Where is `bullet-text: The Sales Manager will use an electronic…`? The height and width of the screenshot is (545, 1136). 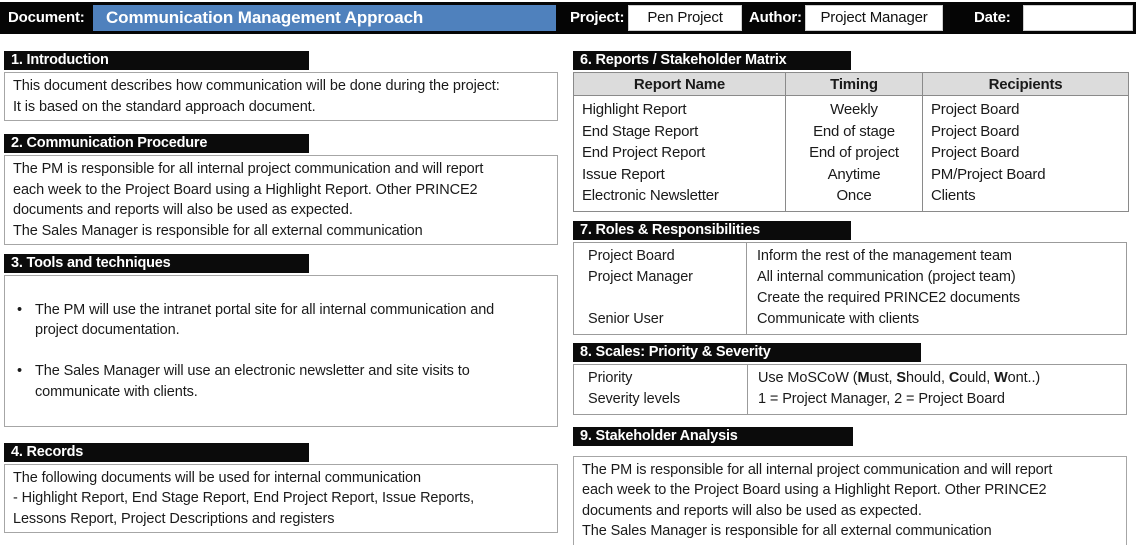
bullet-text: The Sales Manager will use an electronic… is located at coordinates (252, 381).